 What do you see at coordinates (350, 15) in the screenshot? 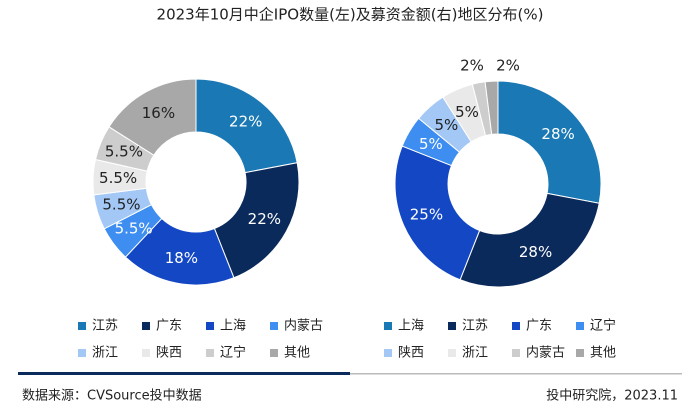
I see `chart-title: 2023年10月中企IPO数量(左)及募资金额(右)地区分布(%)` at bounding box center [350, 15].